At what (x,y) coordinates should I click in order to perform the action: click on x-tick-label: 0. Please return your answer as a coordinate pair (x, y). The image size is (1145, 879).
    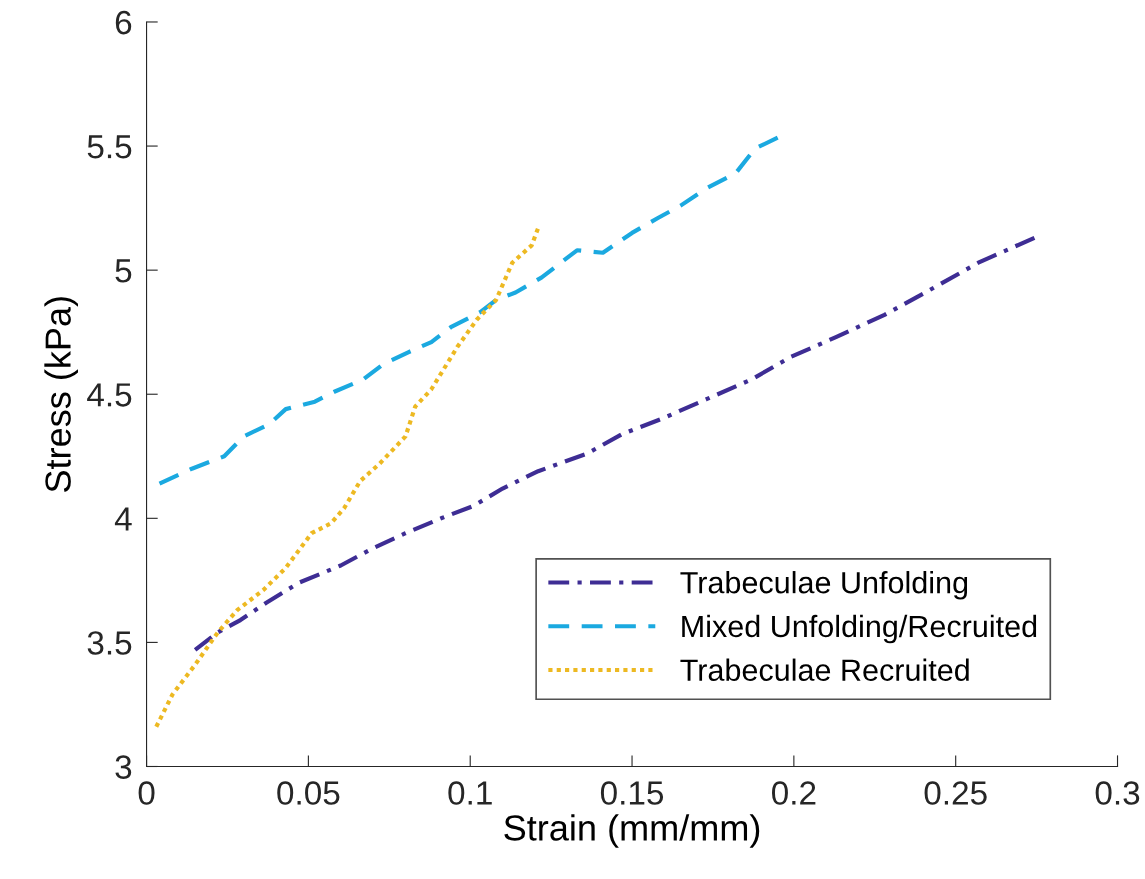
    Looking at the image, I should click on (146, 793).